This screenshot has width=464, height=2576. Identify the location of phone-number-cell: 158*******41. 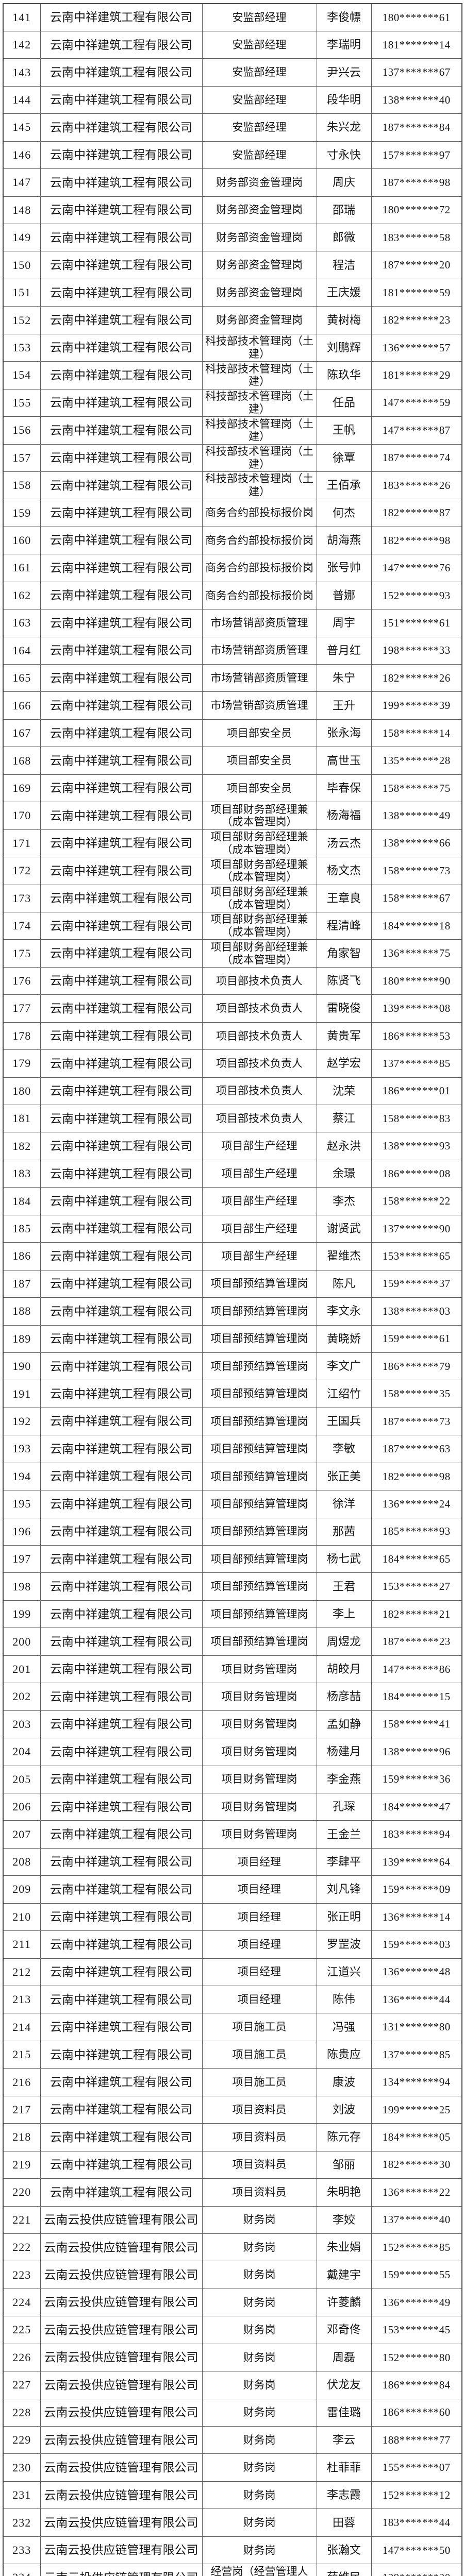
(416, 1724).